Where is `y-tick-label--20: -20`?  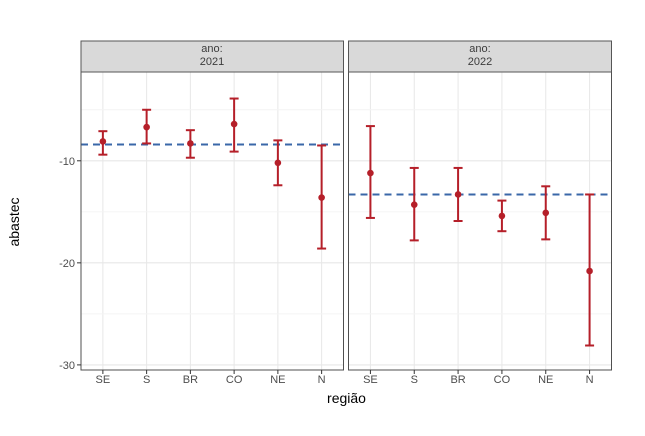
y-tick-label--20: -20 is located at coordinates (67, 264).